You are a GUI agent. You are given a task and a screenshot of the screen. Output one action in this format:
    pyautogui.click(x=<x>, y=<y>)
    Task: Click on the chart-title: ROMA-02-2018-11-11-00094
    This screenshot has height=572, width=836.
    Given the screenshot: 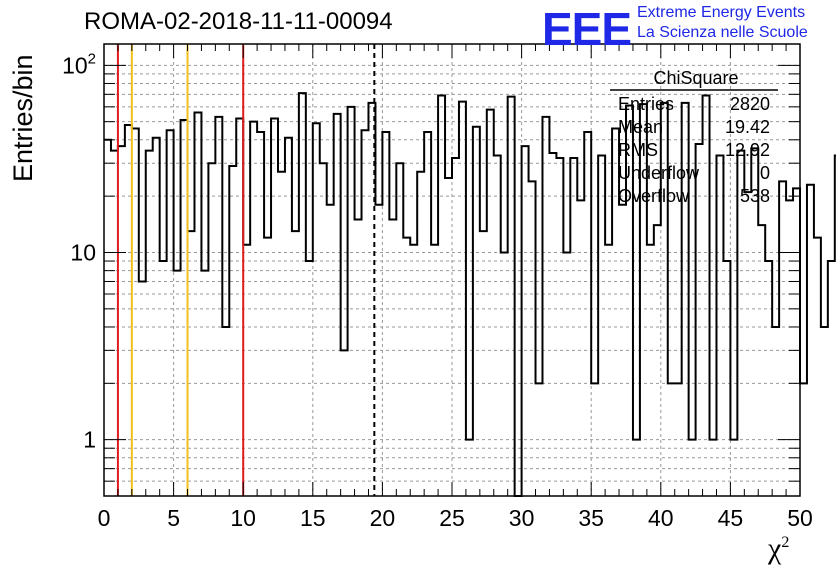 What is the action you would take?
    pyautogui.click(x=238, y=21)
    